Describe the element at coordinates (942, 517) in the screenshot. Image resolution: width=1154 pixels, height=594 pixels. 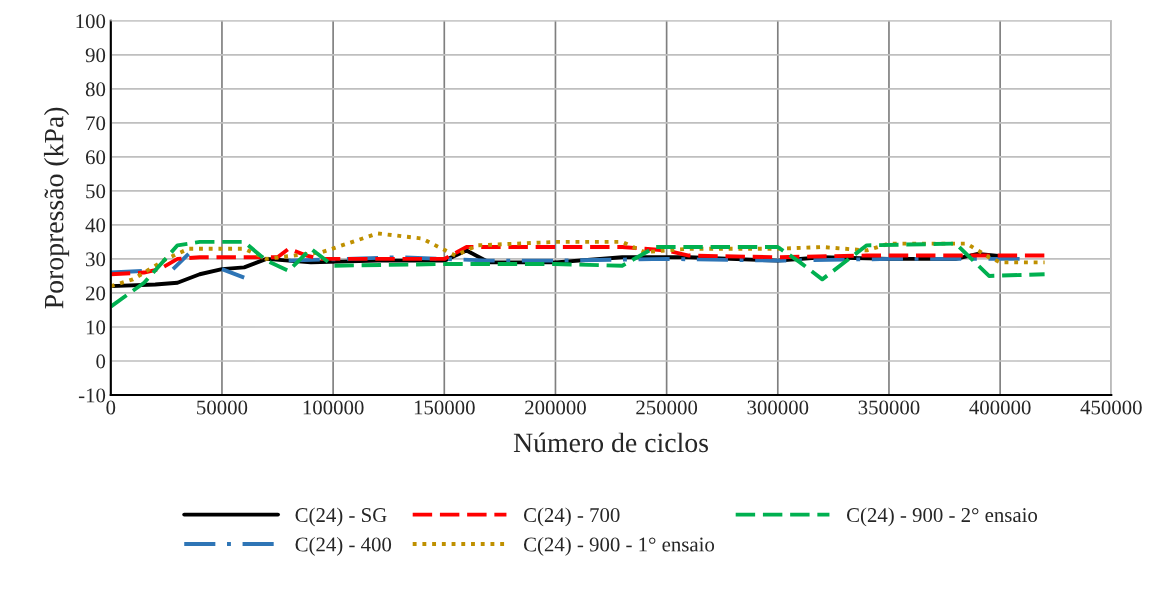
I see `legend-label: C(24) - 900 - 2° ensaio` at that location.